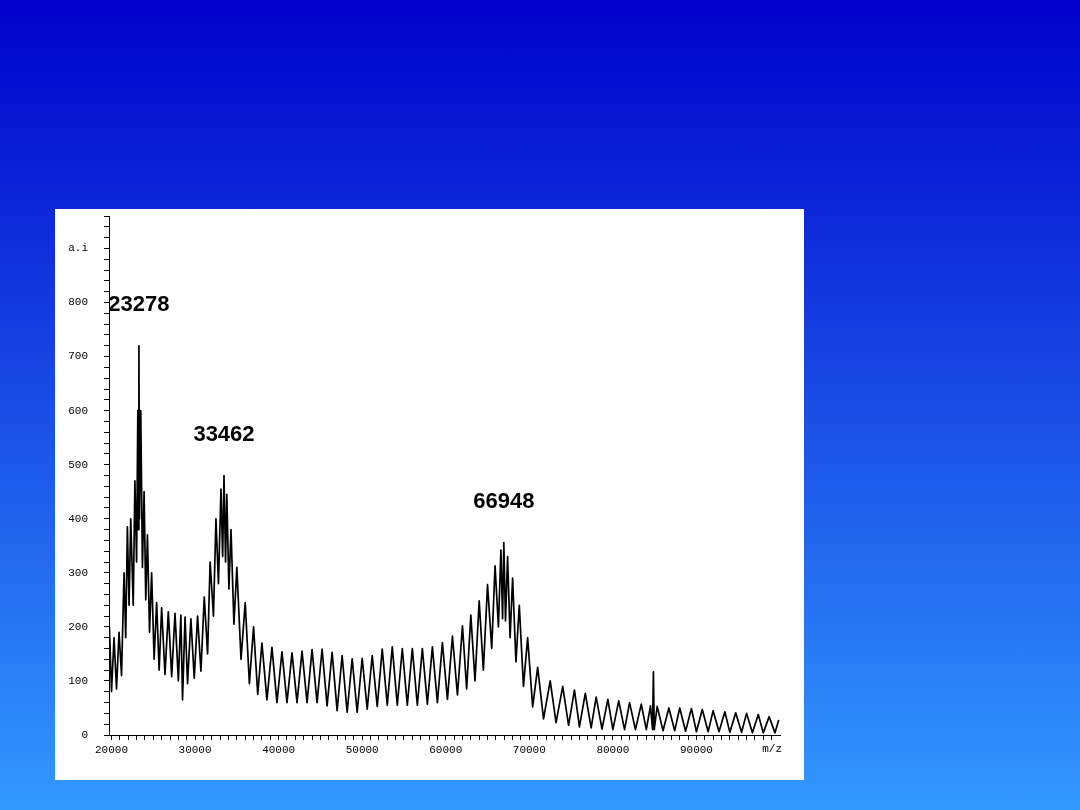  What do you see at coordinates (78, 680) in the screenshot?
I see `y-tick-label: 100` at bounding box center [78, 680].